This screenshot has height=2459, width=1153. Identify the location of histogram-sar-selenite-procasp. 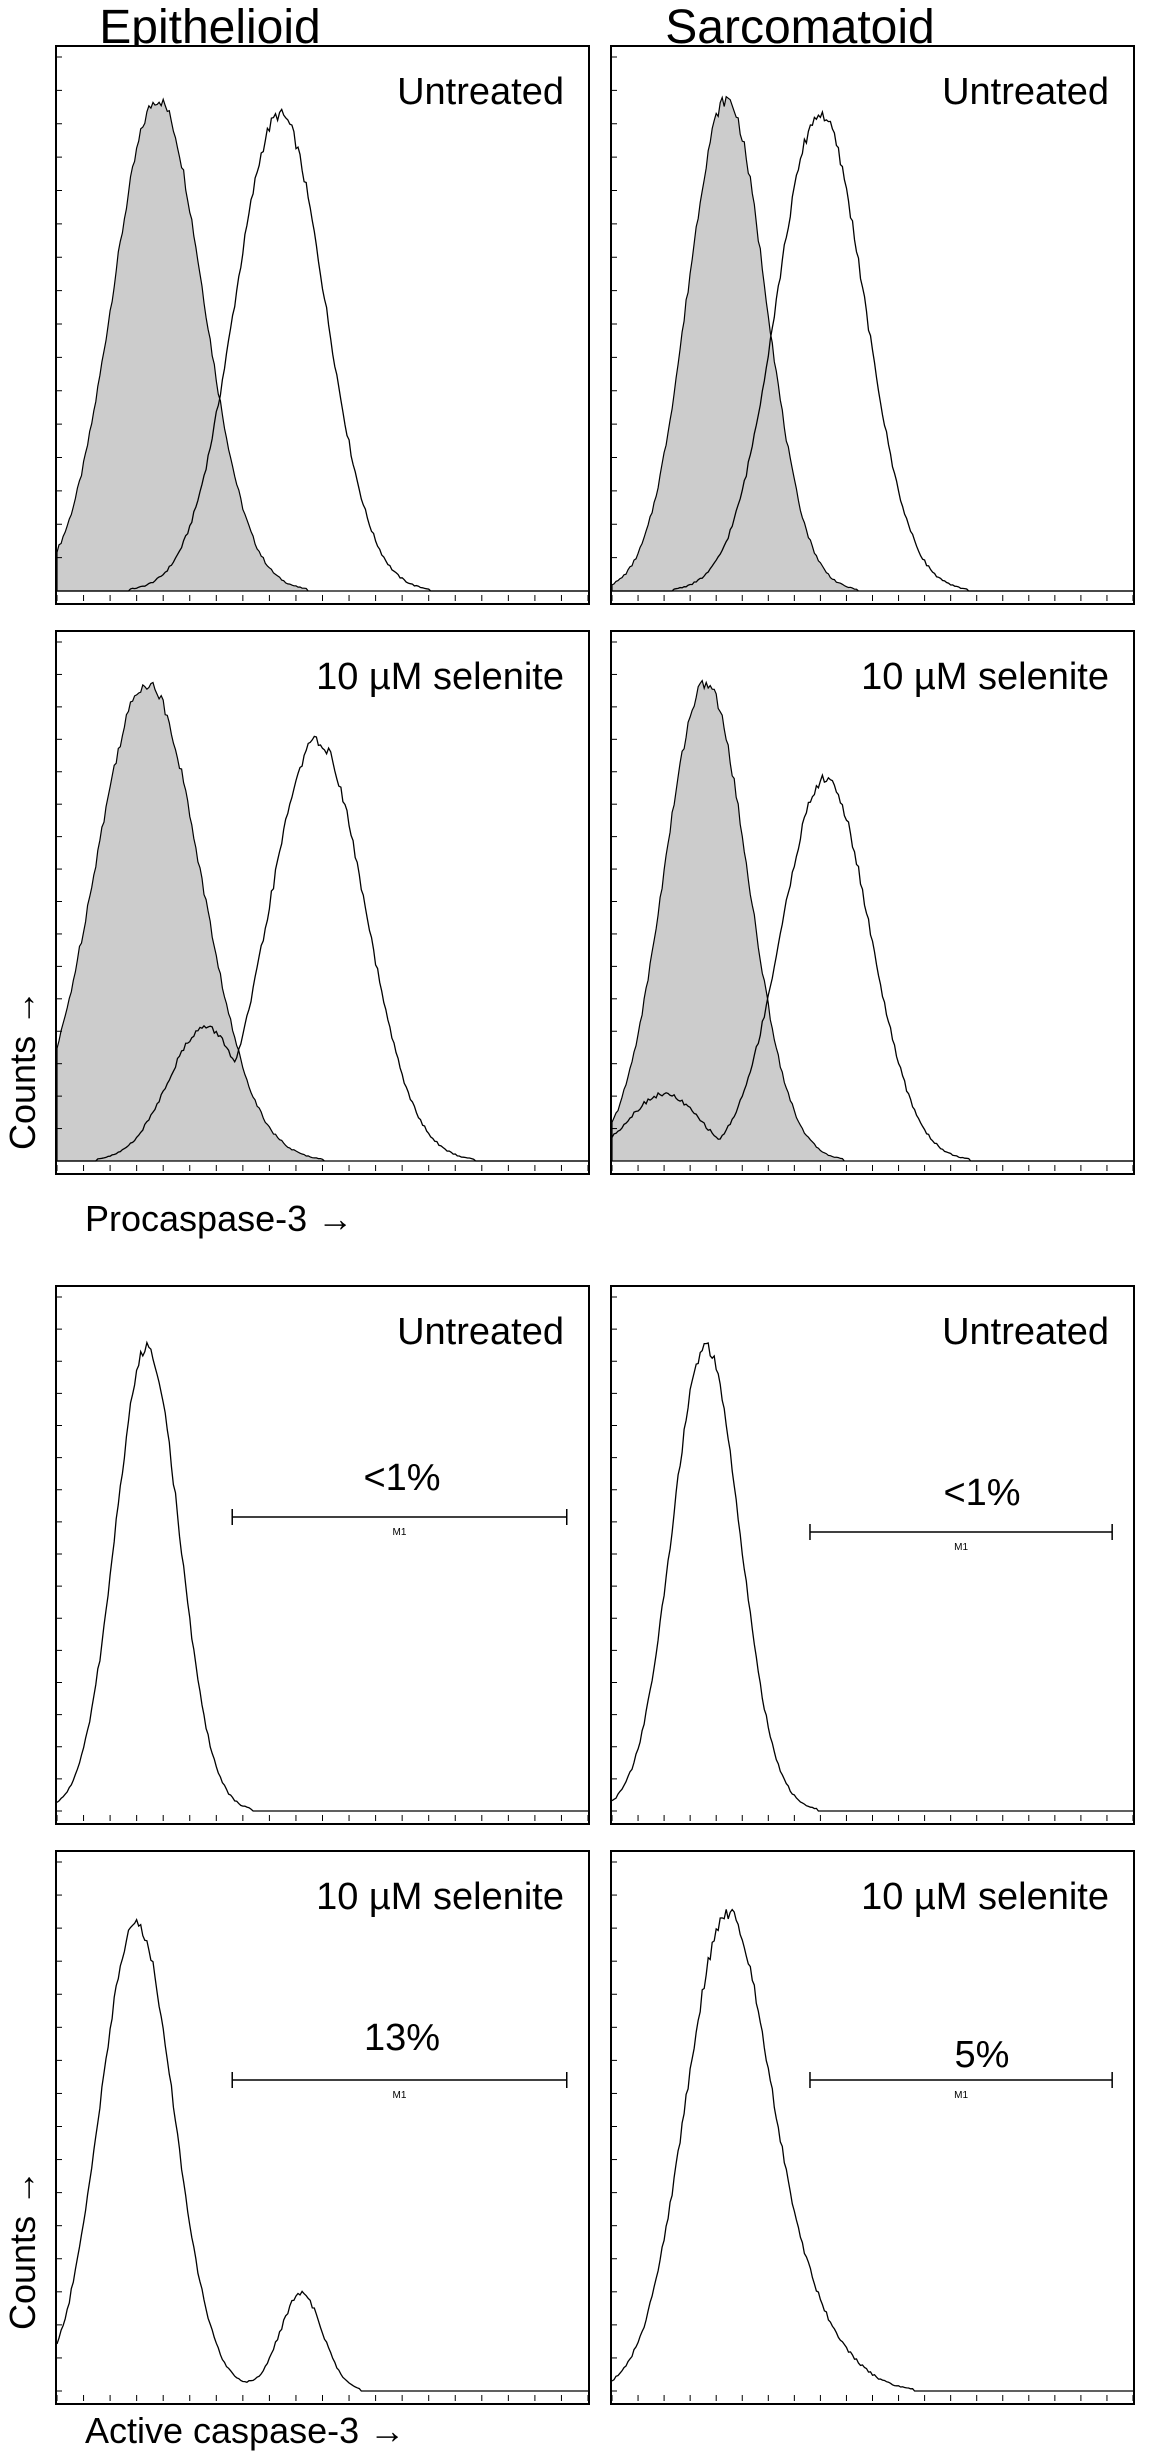
(872, 906).